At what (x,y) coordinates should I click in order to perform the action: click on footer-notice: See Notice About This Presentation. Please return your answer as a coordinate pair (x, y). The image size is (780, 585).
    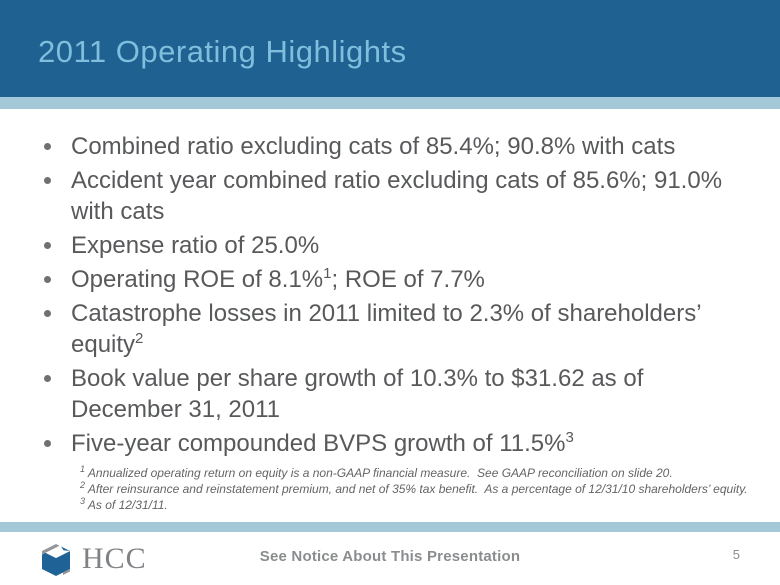
    Looking at the image, I should click on (390, 556).